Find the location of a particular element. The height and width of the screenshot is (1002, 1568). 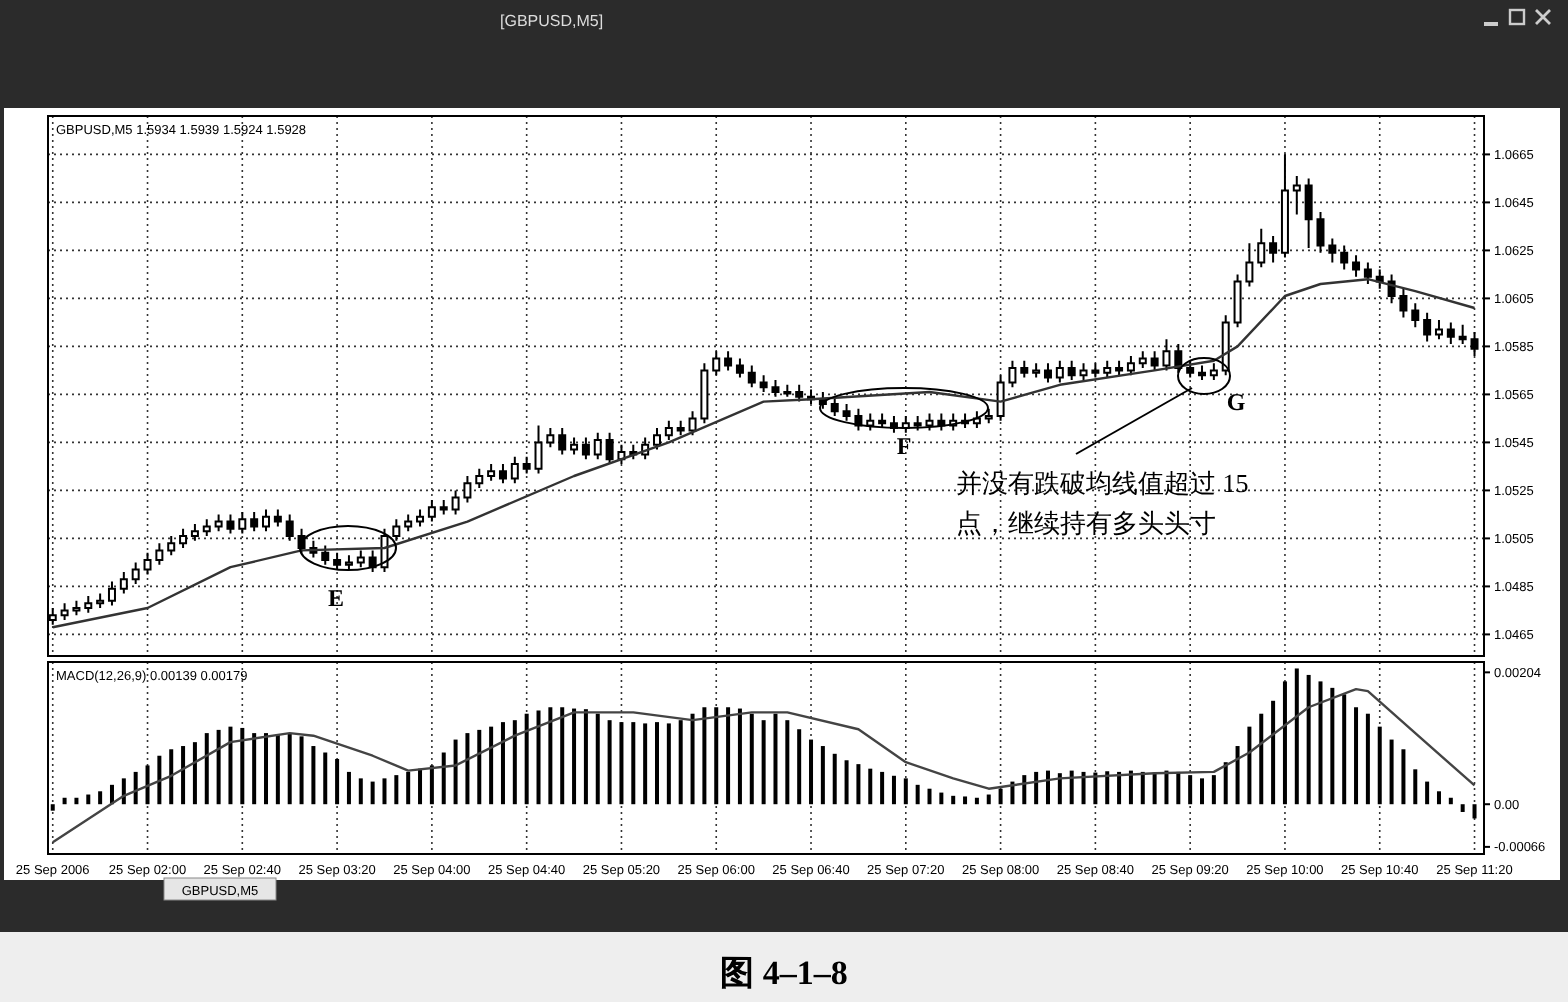

line-series is located at coordinates (763, 765).